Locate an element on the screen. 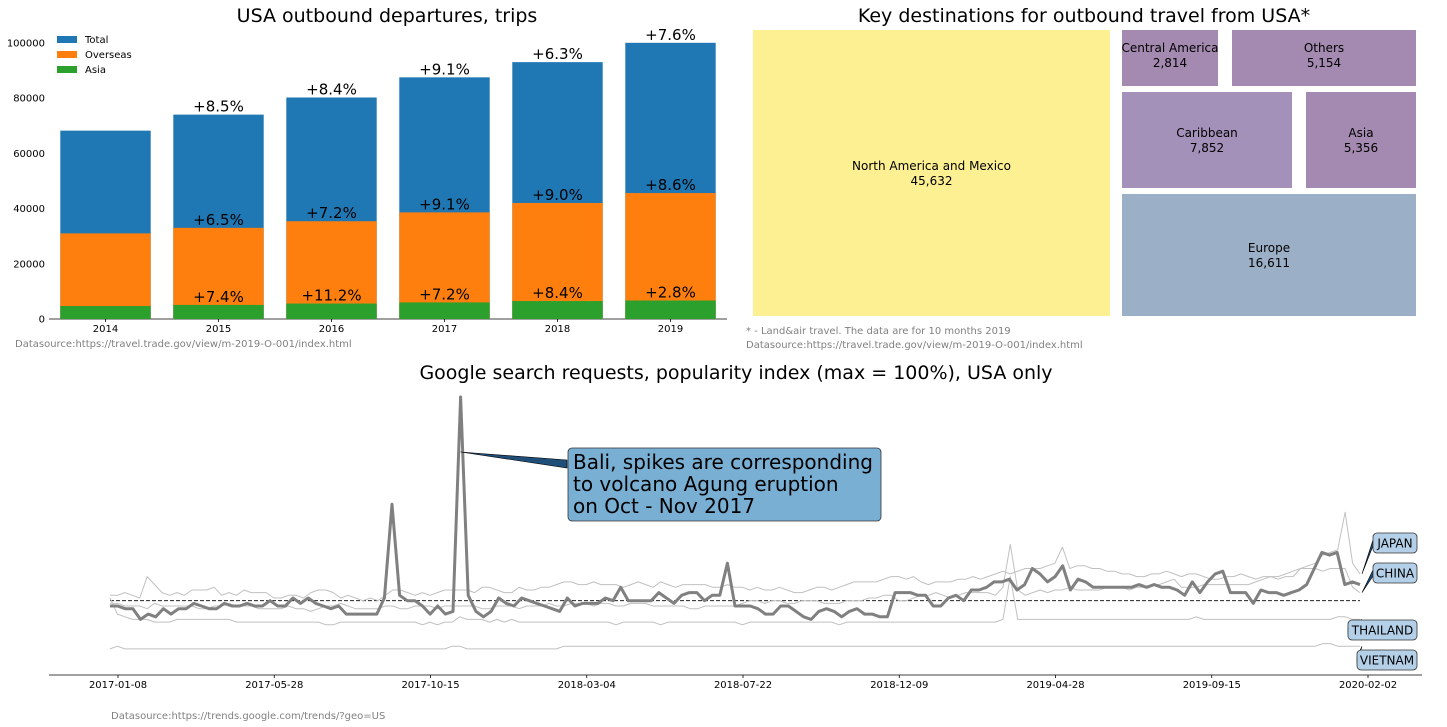 Image resolution: width=1447 pixels, height=727 pixels. bar-x-tick-label: 2016 is located at coordinates (331, 329).